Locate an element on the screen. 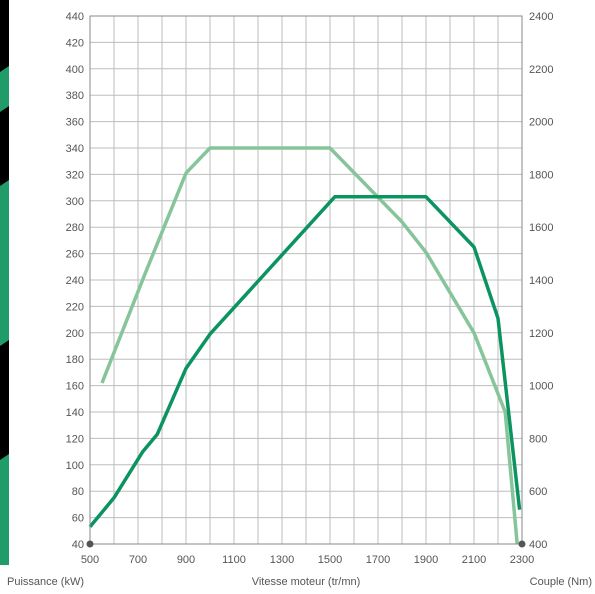  x-tick-label: 700 is located at coordinates (138, 560).